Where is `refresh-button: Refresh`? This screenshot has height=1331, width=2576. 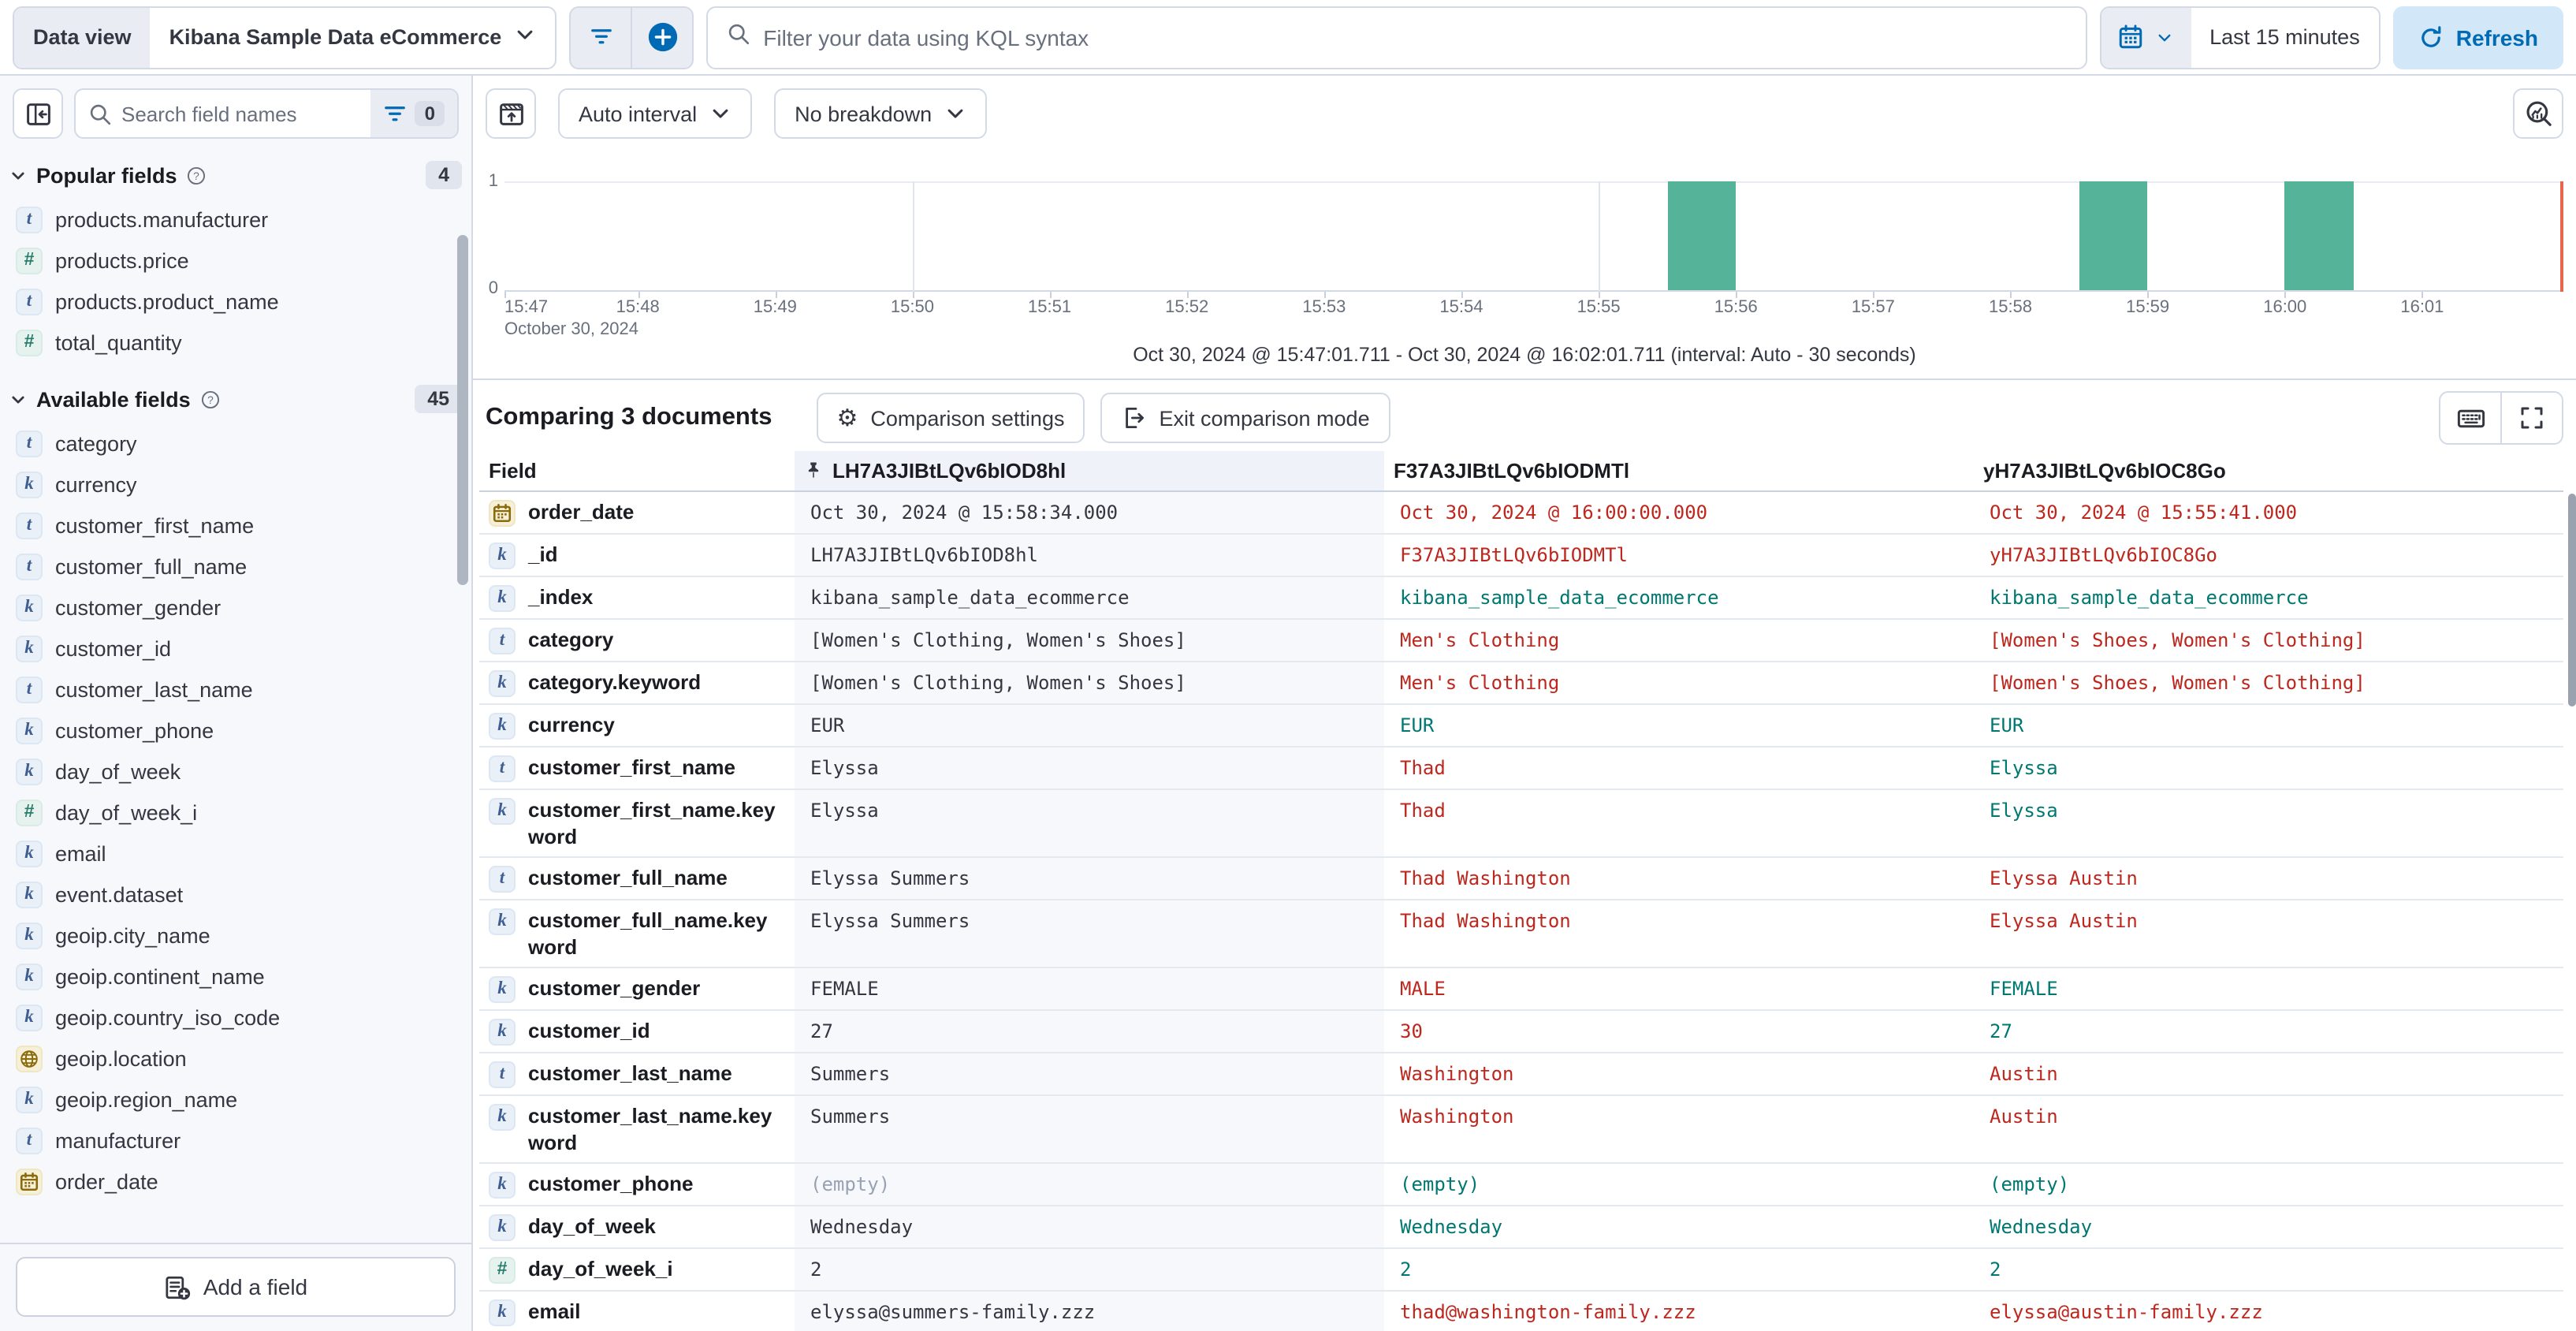
refresh-button: Refresh is located at coordinates (2477, 37).